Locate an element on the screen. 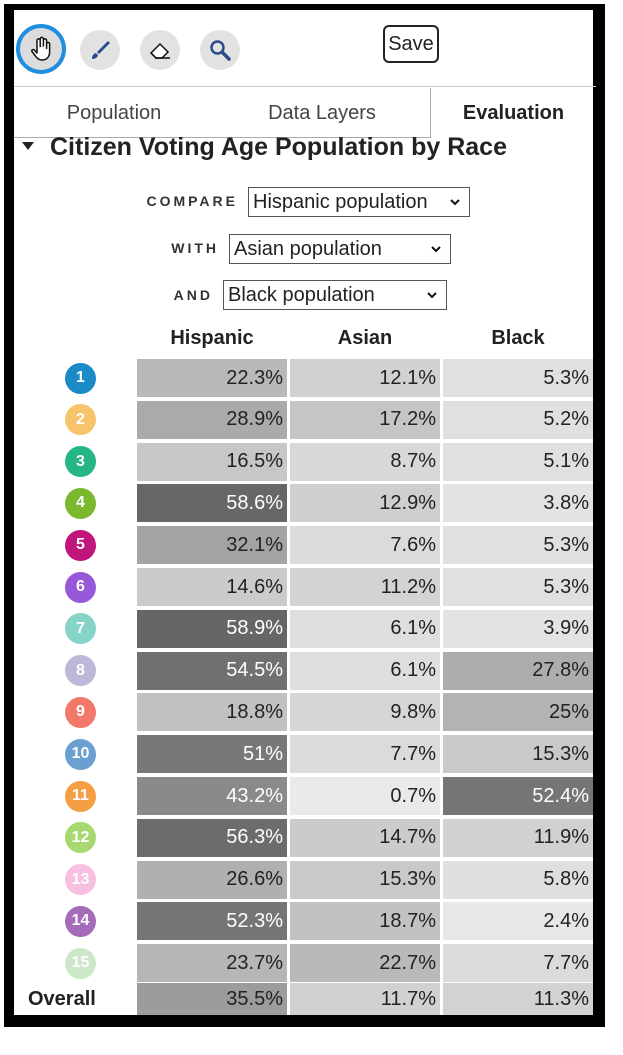 The image size is (623, 1055). hand-icon is located at coordinates (41, 49).